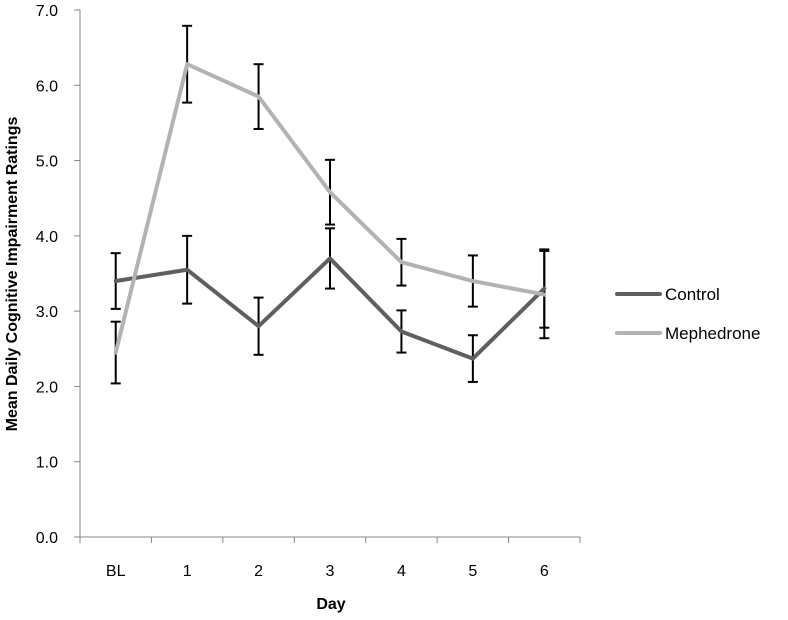 This screenshot has width=788, height=620. What do you see at coordinates (330, 571) in the screenshot?
I see `x-tick-label: 3` at bounding box center [330, 571].